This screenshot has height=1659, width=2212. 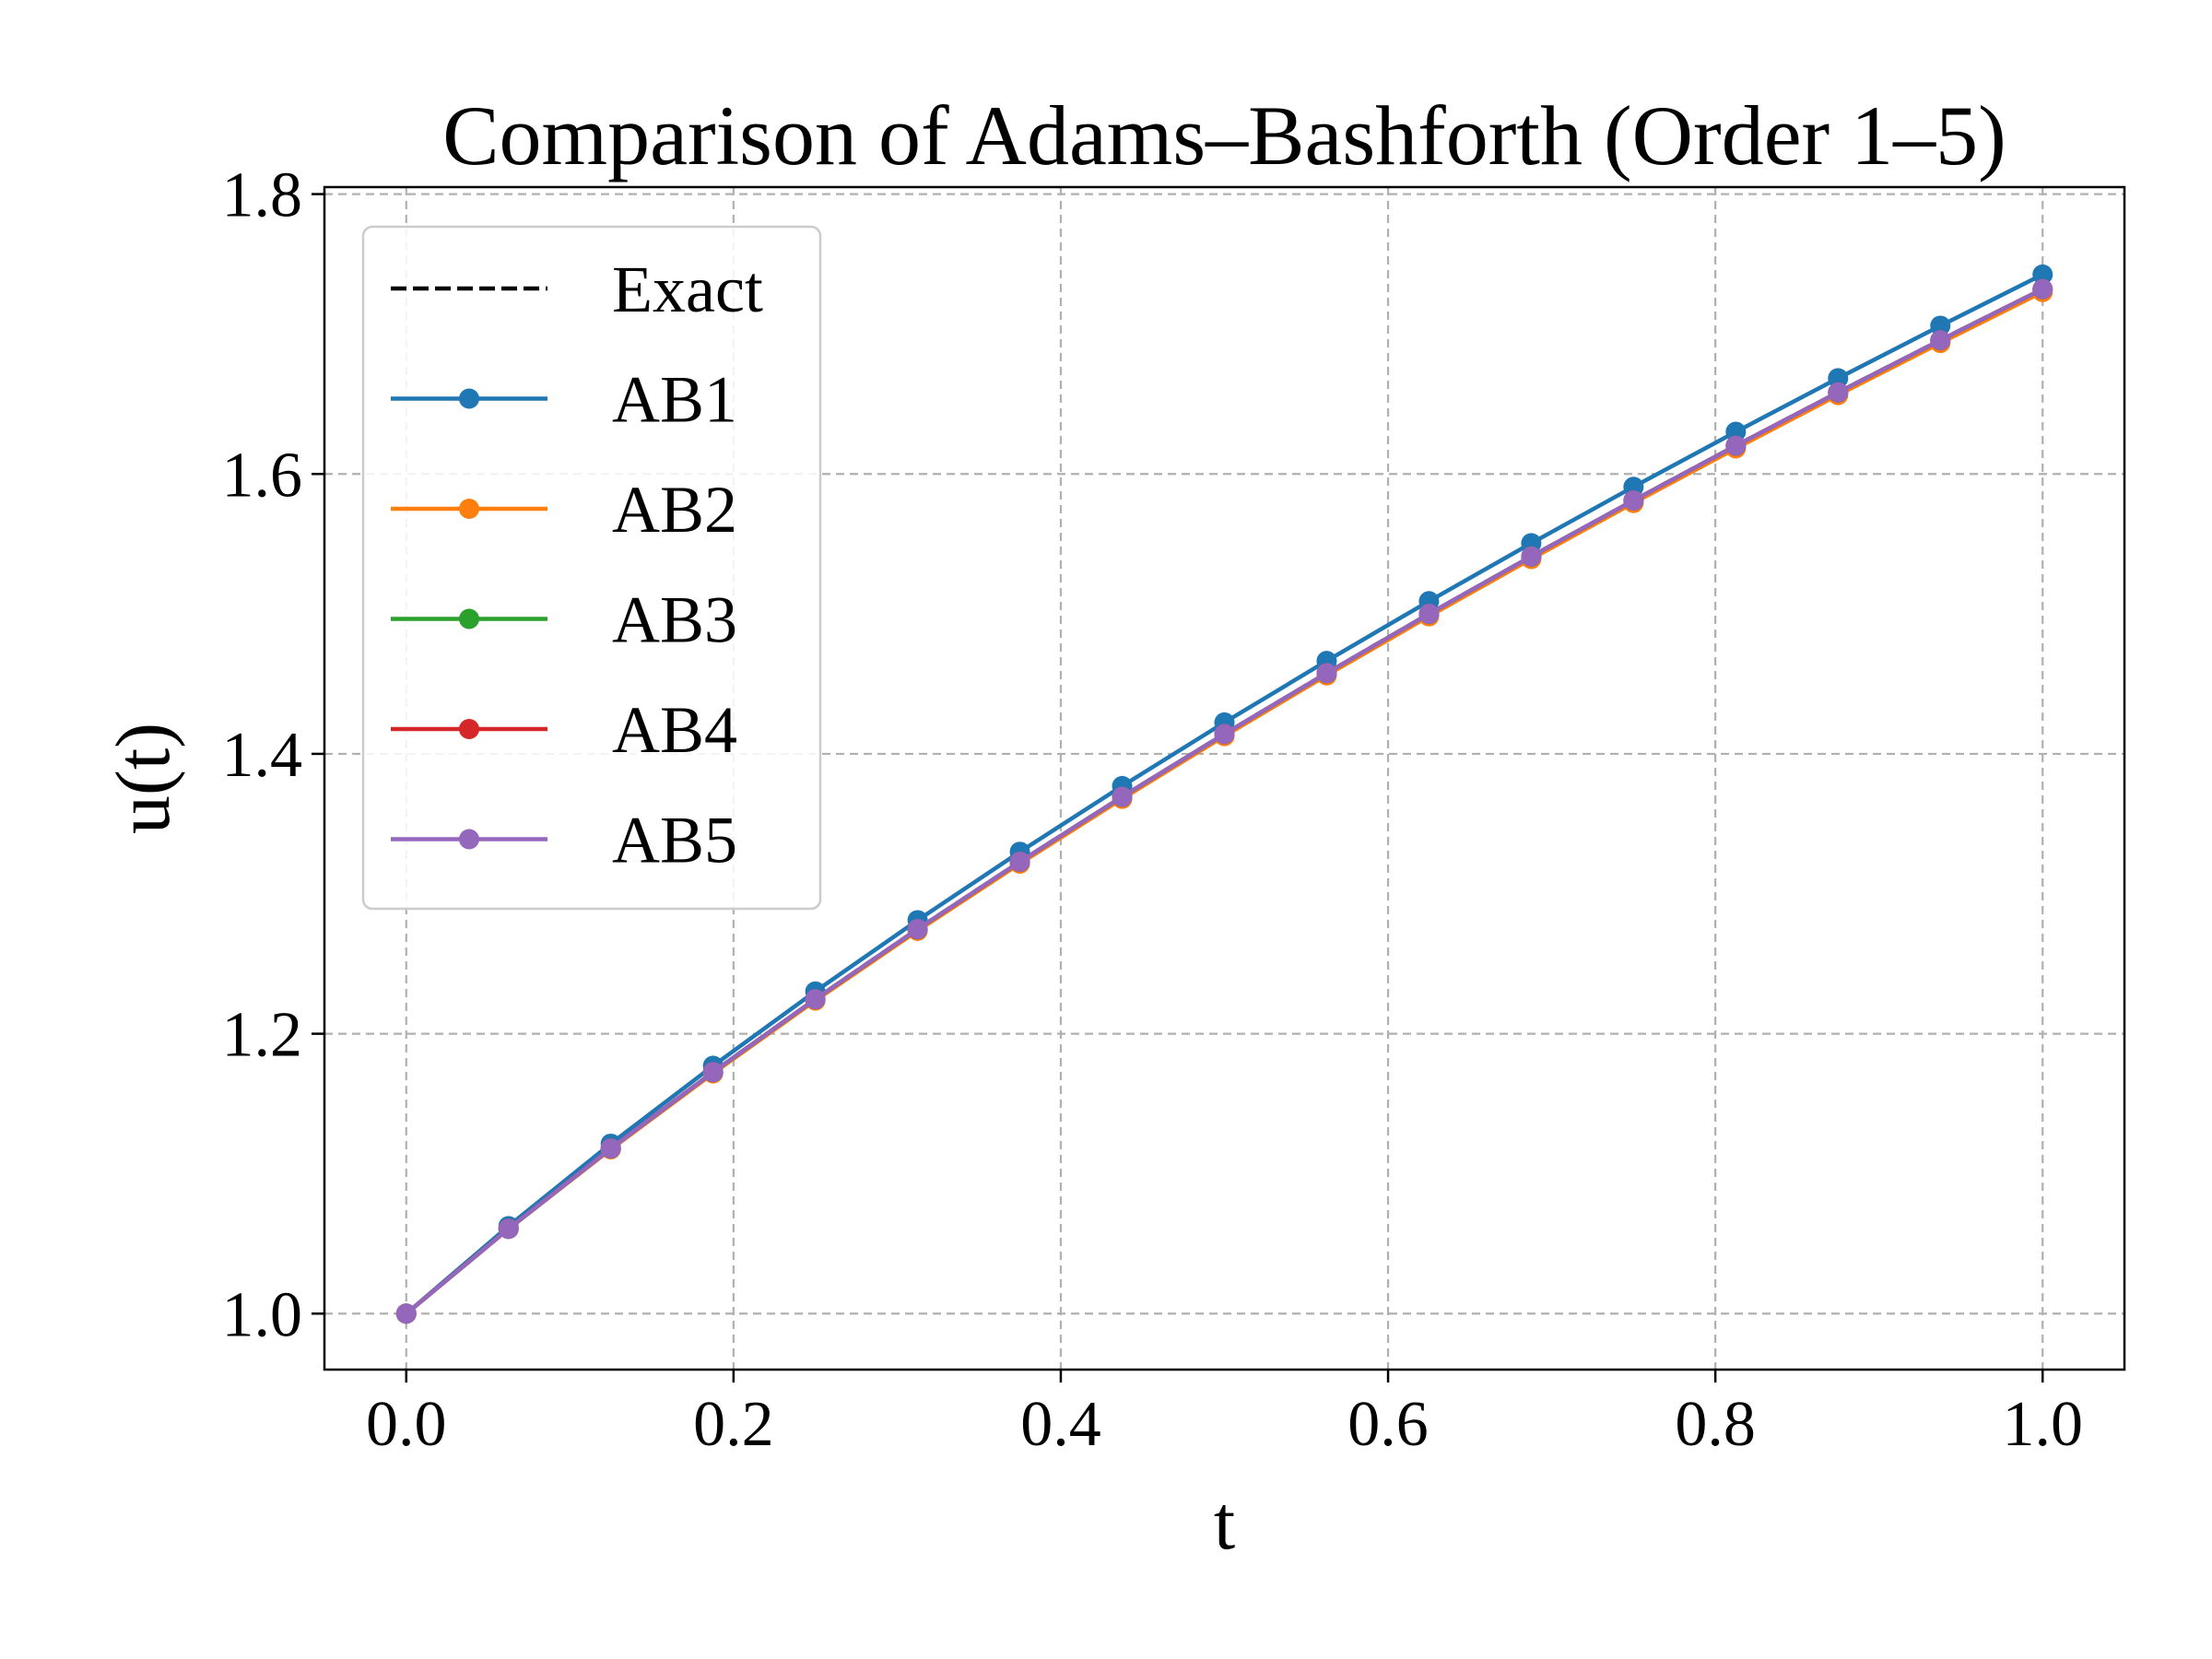 What do you see at coordinates (674, 620) in the screenshot?
I see `legend-label: AB3` at bounding box center [674, 620].